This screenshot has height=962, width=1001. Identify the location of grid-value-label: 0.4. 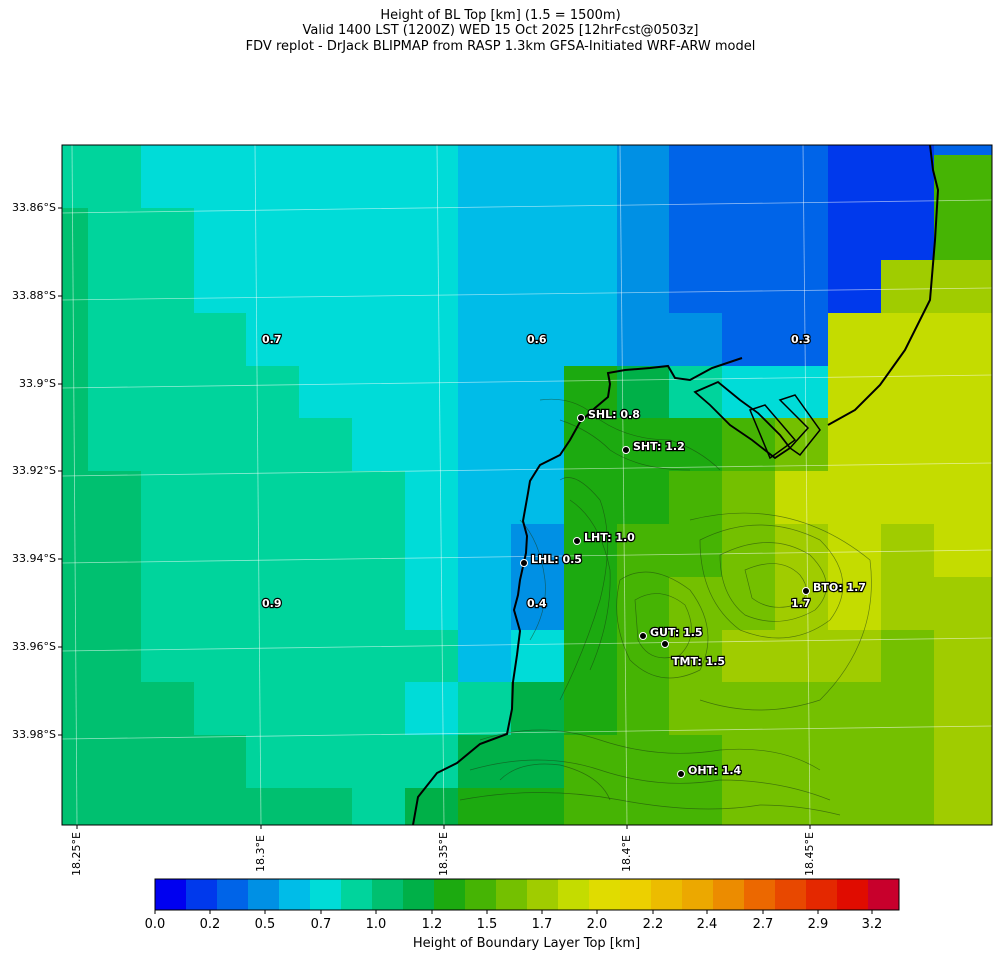
(537, 603).